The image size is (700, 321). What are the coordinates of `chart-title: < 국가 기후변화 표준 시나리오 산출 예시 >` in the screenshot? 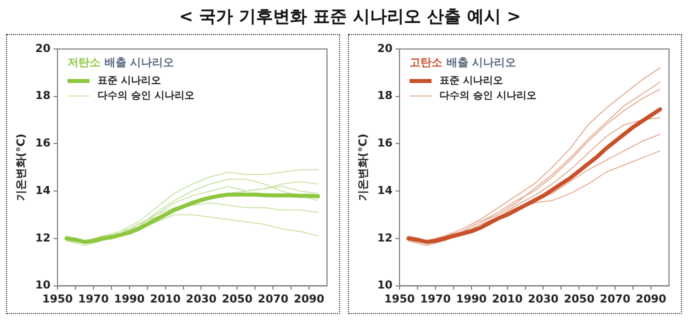 It's located at (350, 17).